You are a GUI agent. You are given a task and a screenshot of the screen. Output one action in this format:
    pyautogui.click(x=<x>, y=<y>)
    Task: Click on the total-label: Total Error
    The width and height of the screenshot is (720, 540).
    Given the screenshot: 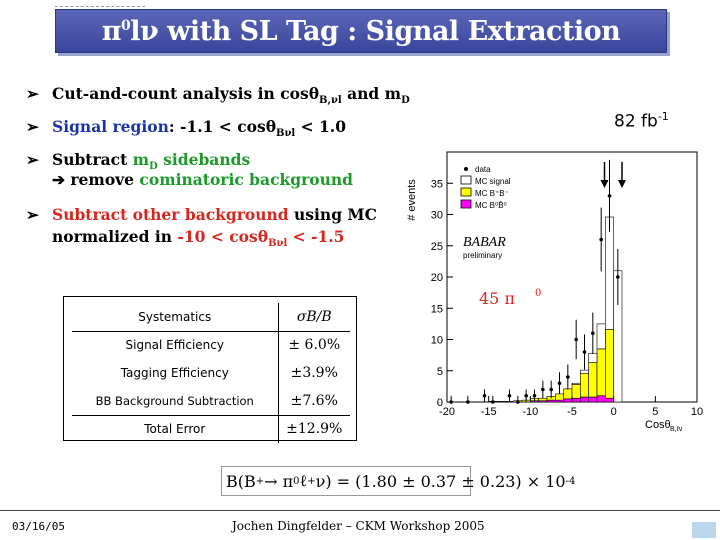 What is the action you would take?
    pyautogui.click(x=175, y=428)
    